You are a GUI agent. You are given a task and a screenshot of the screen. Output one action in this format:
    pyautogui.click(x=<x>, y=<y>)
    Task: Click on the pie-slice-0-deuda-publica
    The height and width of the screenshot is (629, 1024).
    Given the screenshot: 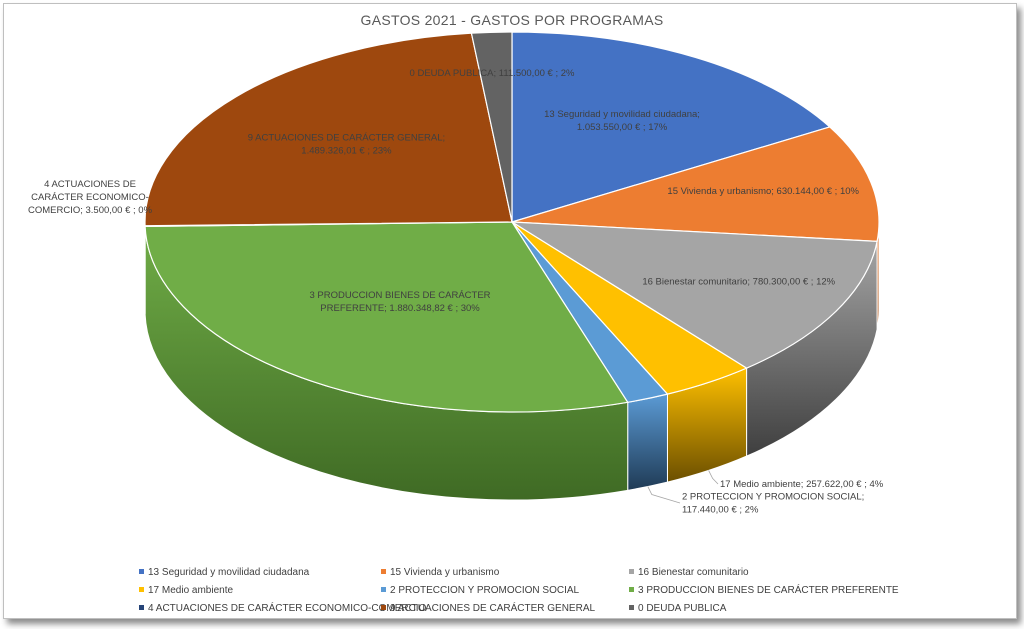 What is the action you would take?
    pyautogui.click(x=491, y=127)
    